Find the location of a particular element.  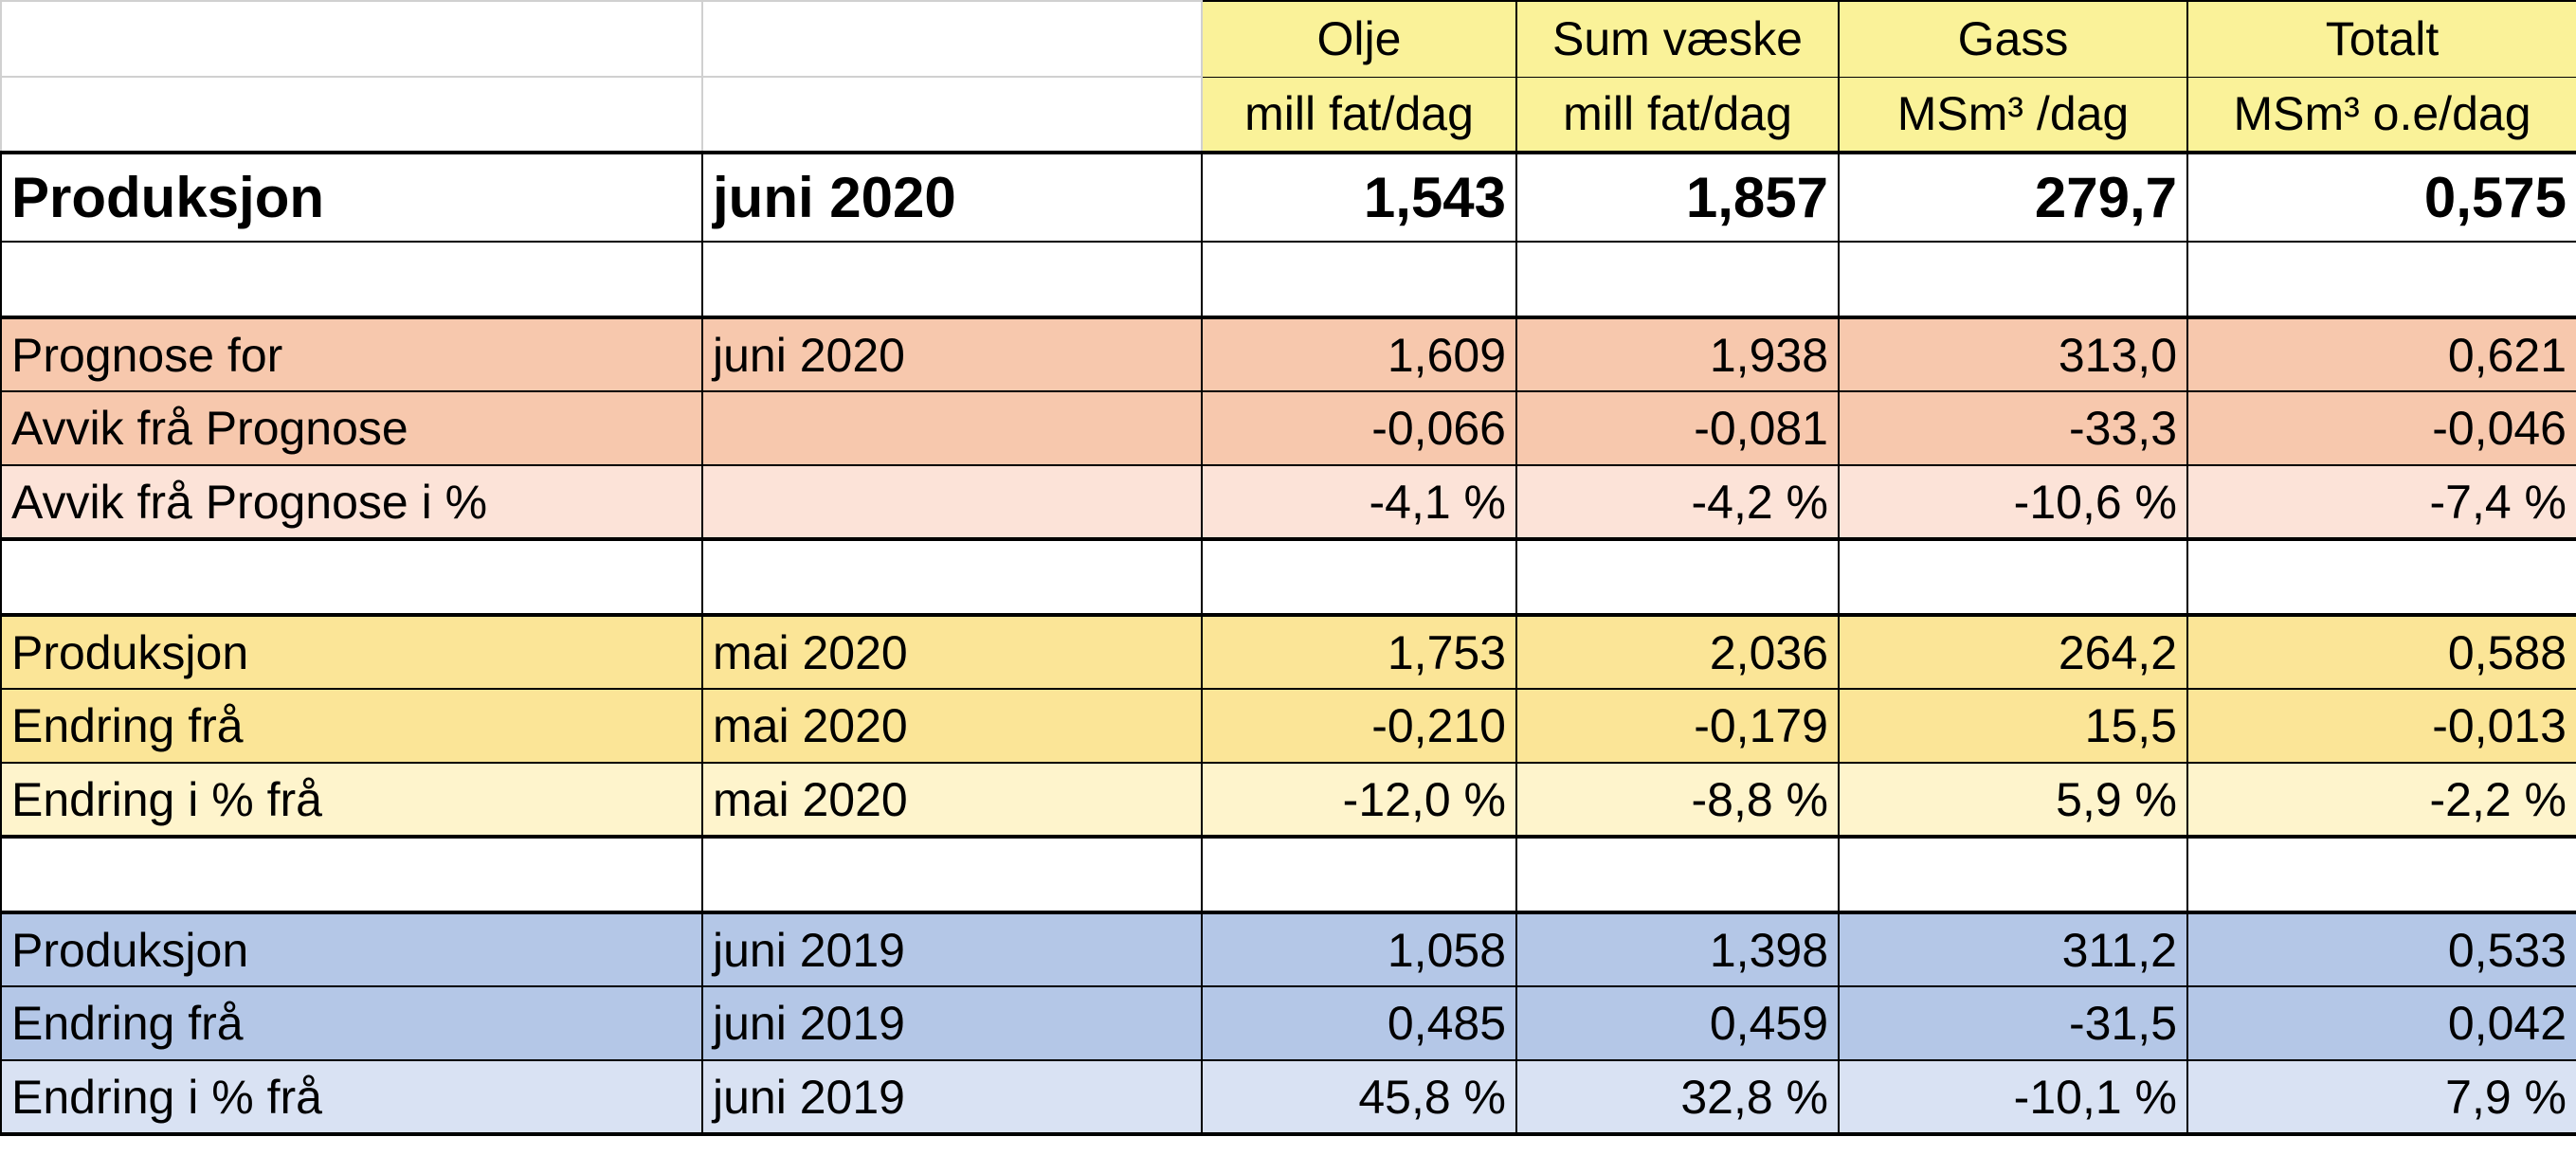

value-olje: 1,609 is located at coordinates (1359, 354).